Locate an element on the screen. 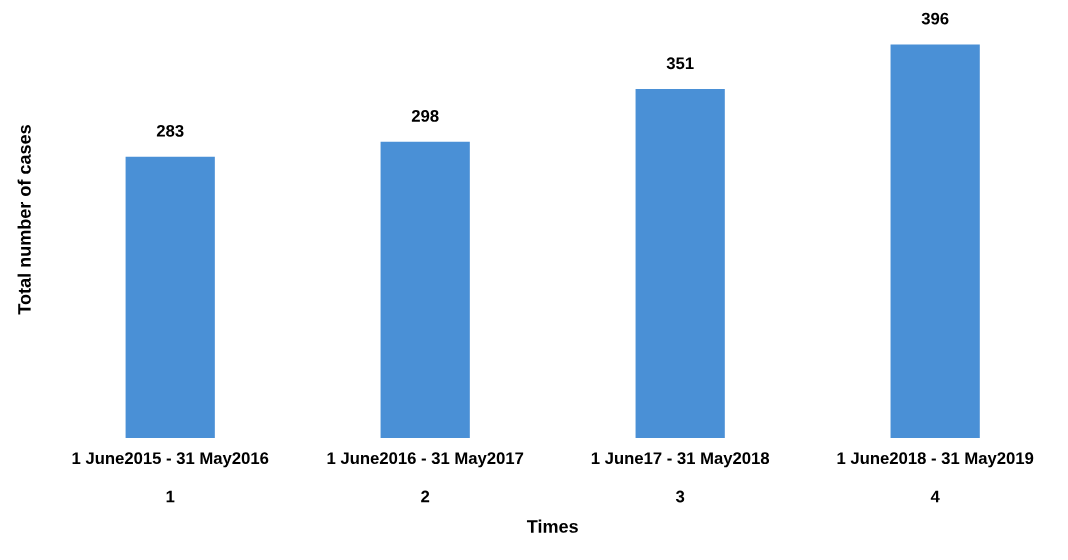 The width and height of the screenshot is (1068, 560). y-axis-title: Total number of cases is located at coordinates (24, 220).